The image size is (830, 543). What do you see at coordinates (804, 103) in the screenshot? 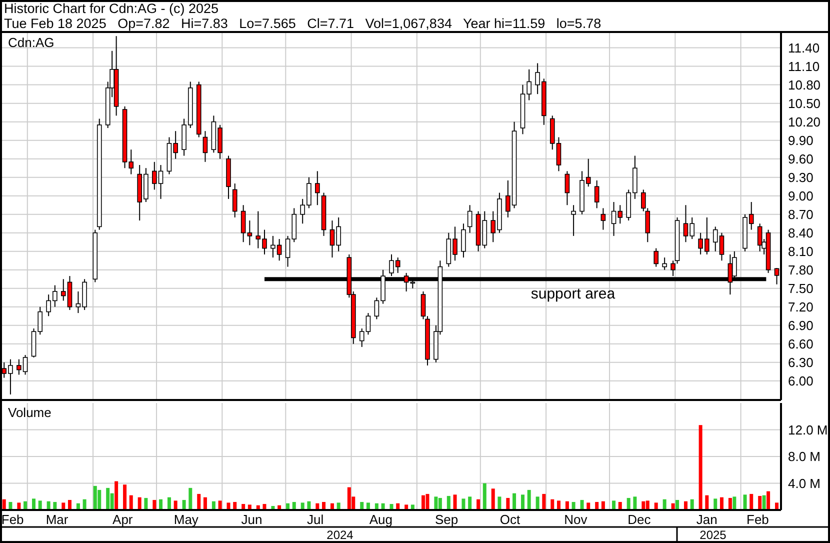
I see `y-tick-label: 10.50` at bounding box center [804, 103].